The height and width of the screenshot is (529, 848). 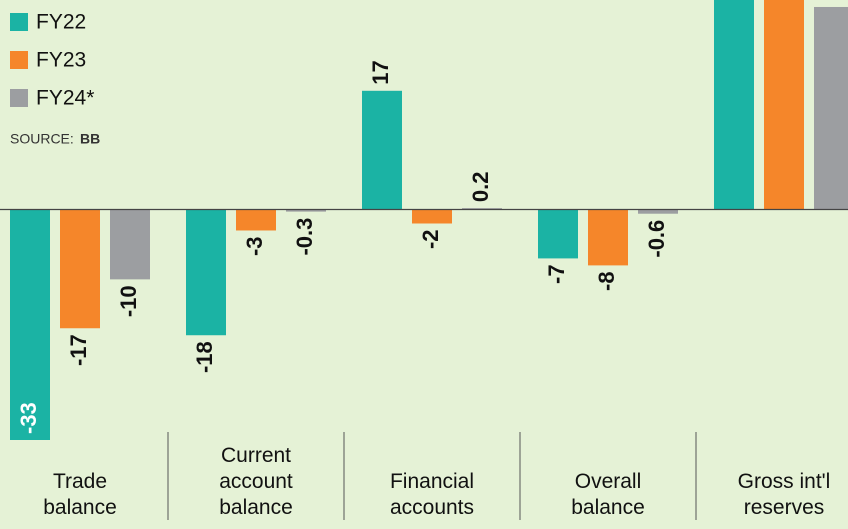 I want to click on category-label: Financial accounts, so click(x=432, y=494).